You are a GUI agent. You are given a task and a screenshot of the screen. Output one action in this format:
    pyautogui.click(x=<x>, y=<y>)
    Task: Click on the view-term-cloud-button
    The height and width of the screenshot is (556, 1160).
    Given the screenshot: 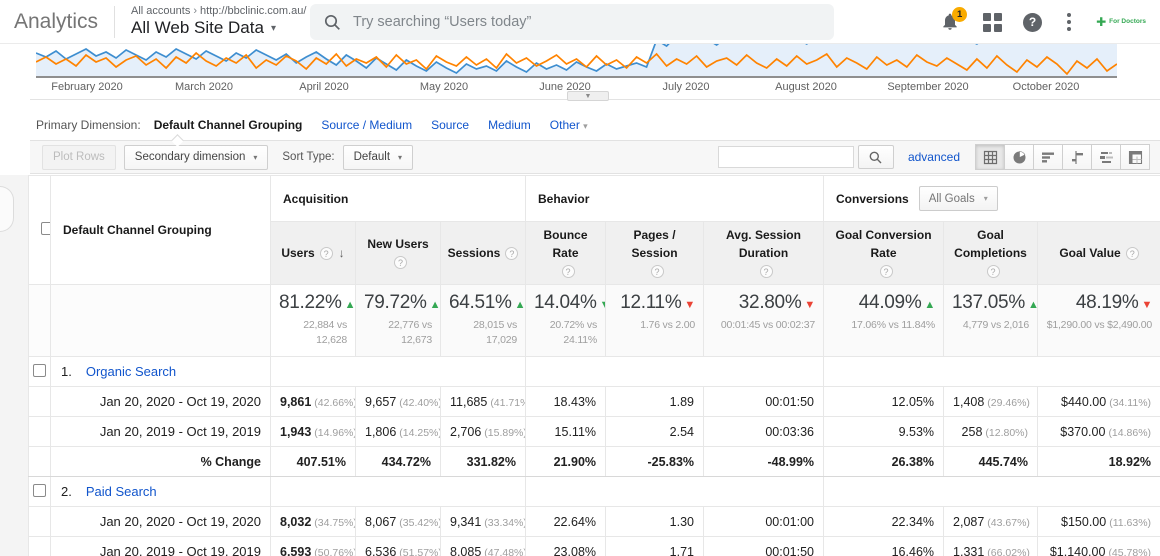 What is the action you would take?
    pyautogui.click(x=1106, y=157)
    